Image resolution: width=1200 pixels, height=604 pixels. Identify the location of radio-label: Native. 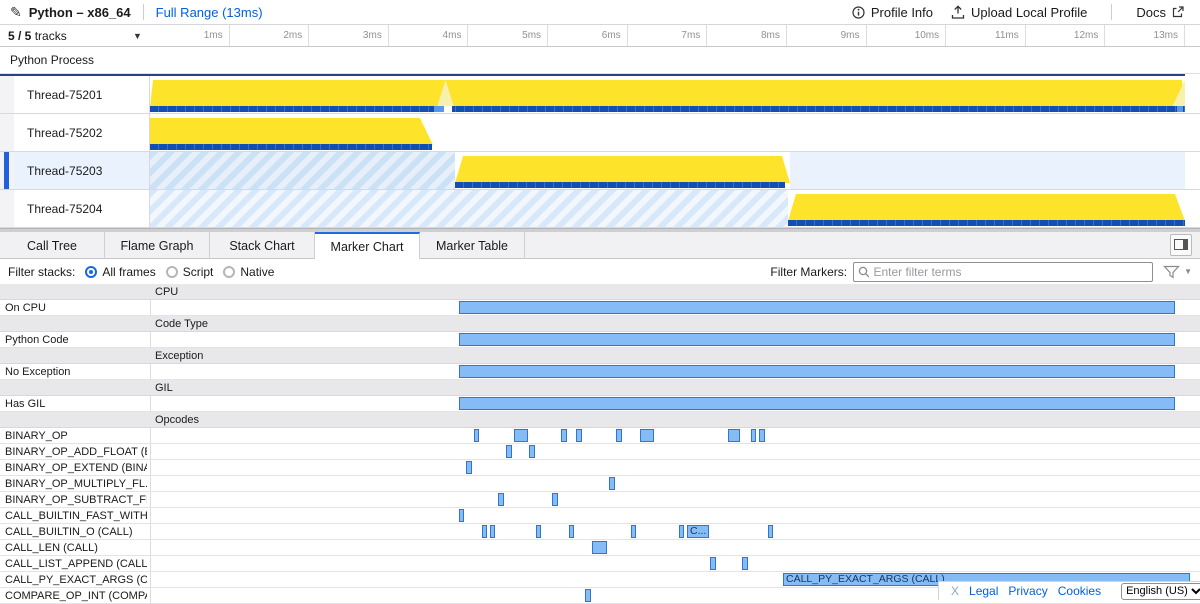
(257, 271).